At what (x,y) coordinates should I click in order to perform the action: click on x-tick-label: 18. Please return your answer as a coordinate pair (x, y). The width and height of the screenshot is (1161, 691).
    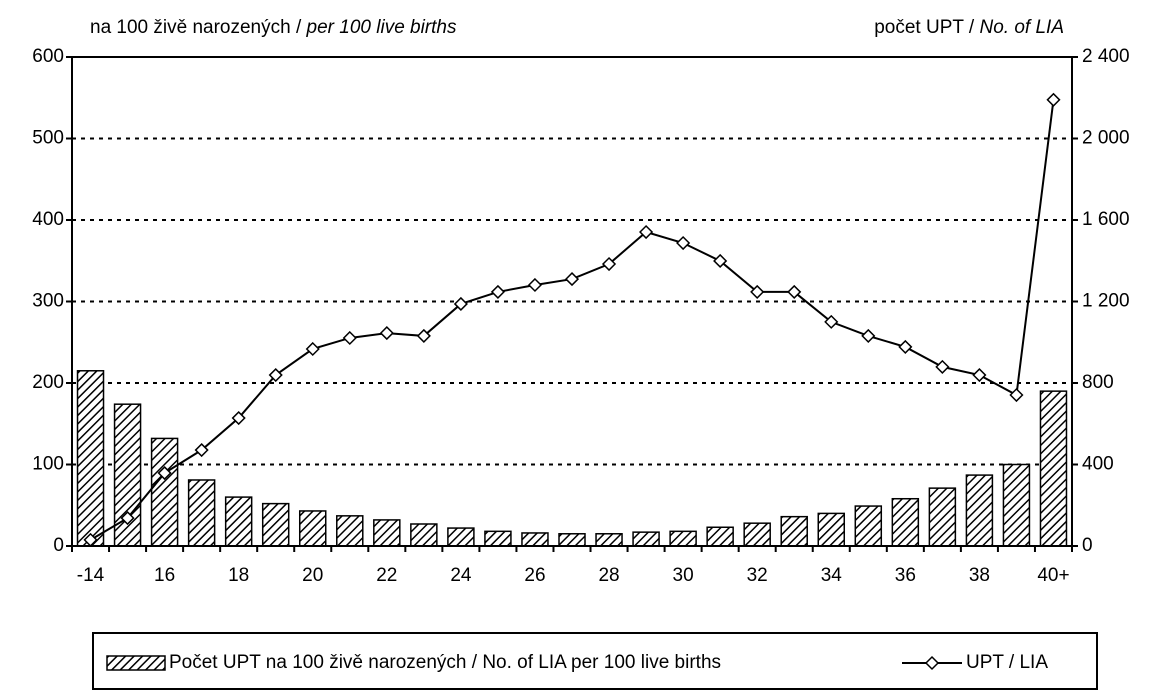
    Looking at the image, I should click on (238, 575).